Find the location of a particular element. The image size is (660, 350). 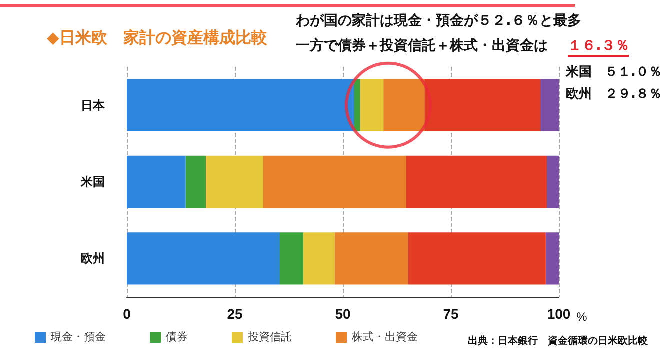

legend-label: 債券 is located at coordinates (177, 337).